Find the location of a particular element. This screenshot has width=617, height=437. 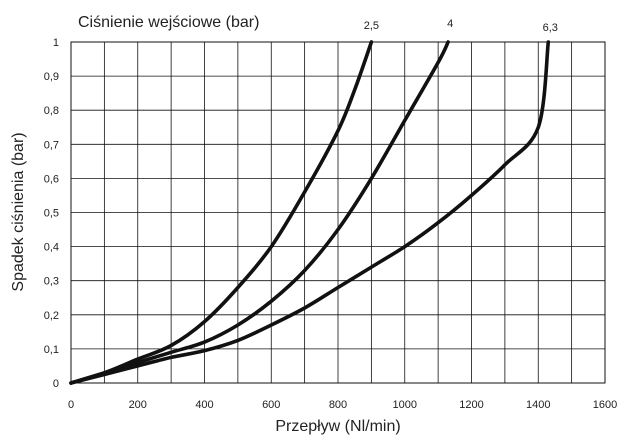

y-tick-label: 0,9 is located at coordinates (51, 77).